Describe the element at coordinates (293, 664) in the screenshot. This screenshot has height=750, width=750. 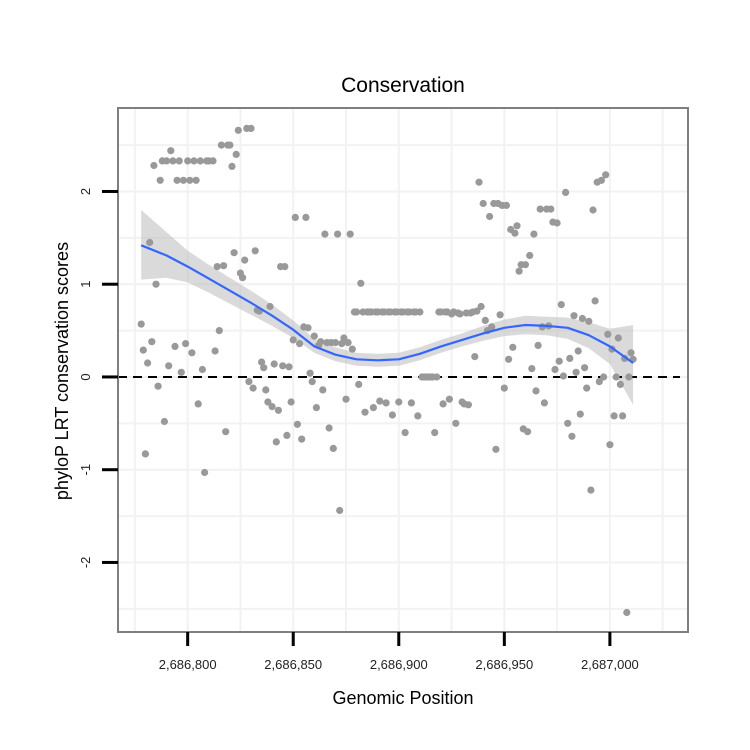
I see `x-tick-label: 2,686,850` at that location.